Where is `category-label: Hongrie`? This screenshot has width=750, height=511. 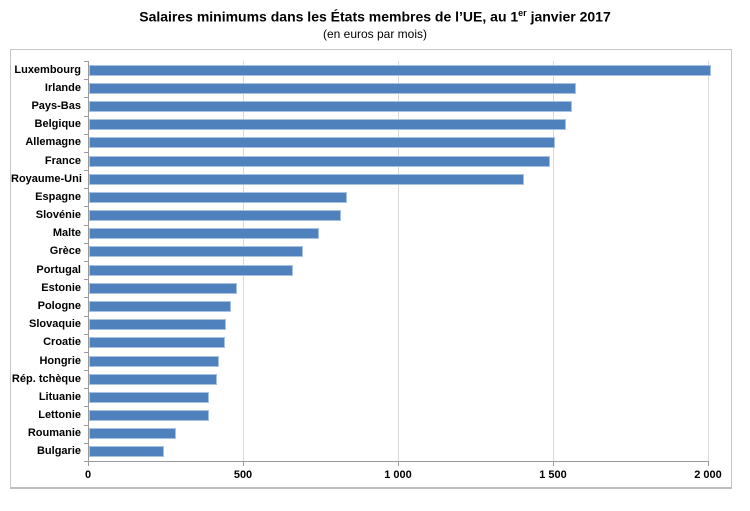
category-label: Hongrie is located at coordinates (60, 360).